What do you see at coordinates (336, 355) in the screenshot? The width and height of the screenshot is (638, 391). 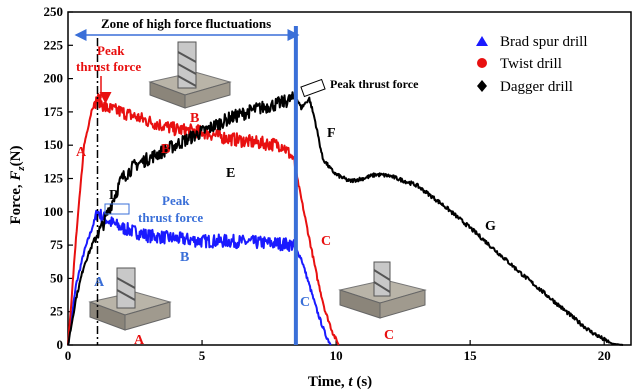 I see `x-tick-label: 10` at bounding box center [336, 355].